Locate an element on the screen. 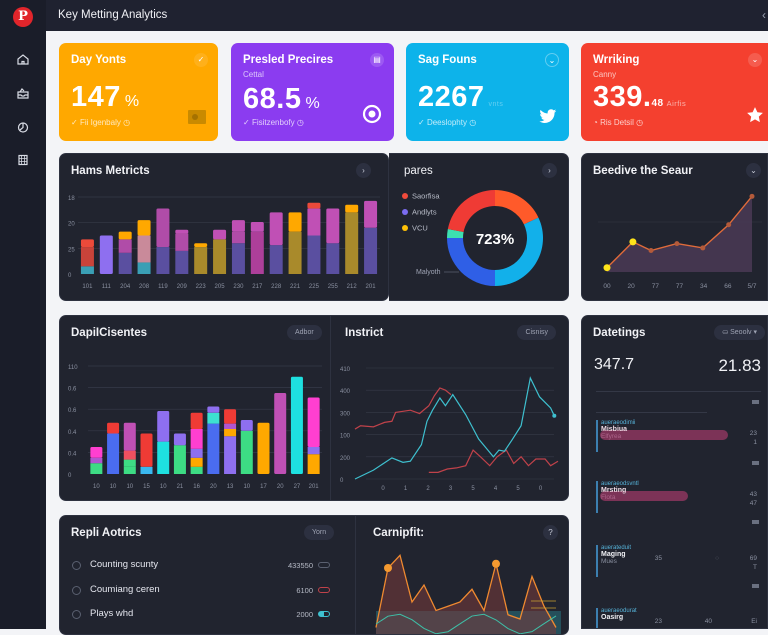  panel-title: Hams Metricts is located at coordinates (110, 171).